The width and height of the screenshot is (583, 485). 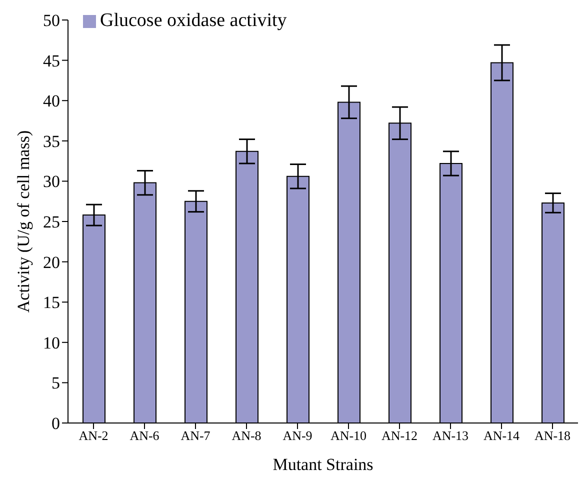 I want to click on y-tick-label: 25, so click(x=51, y=222).